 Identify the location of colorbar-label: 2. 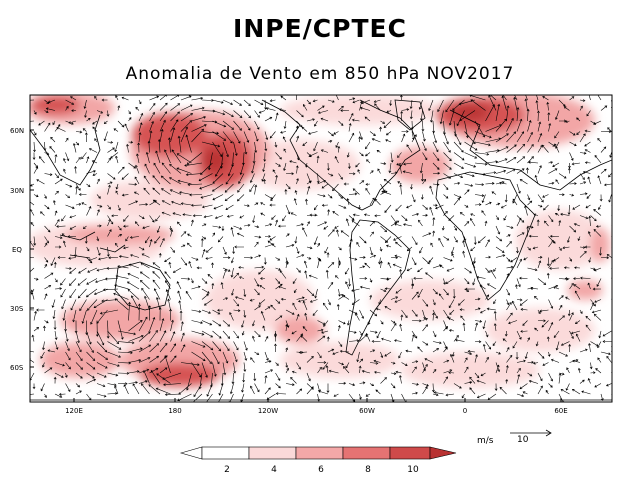
(227, 470).